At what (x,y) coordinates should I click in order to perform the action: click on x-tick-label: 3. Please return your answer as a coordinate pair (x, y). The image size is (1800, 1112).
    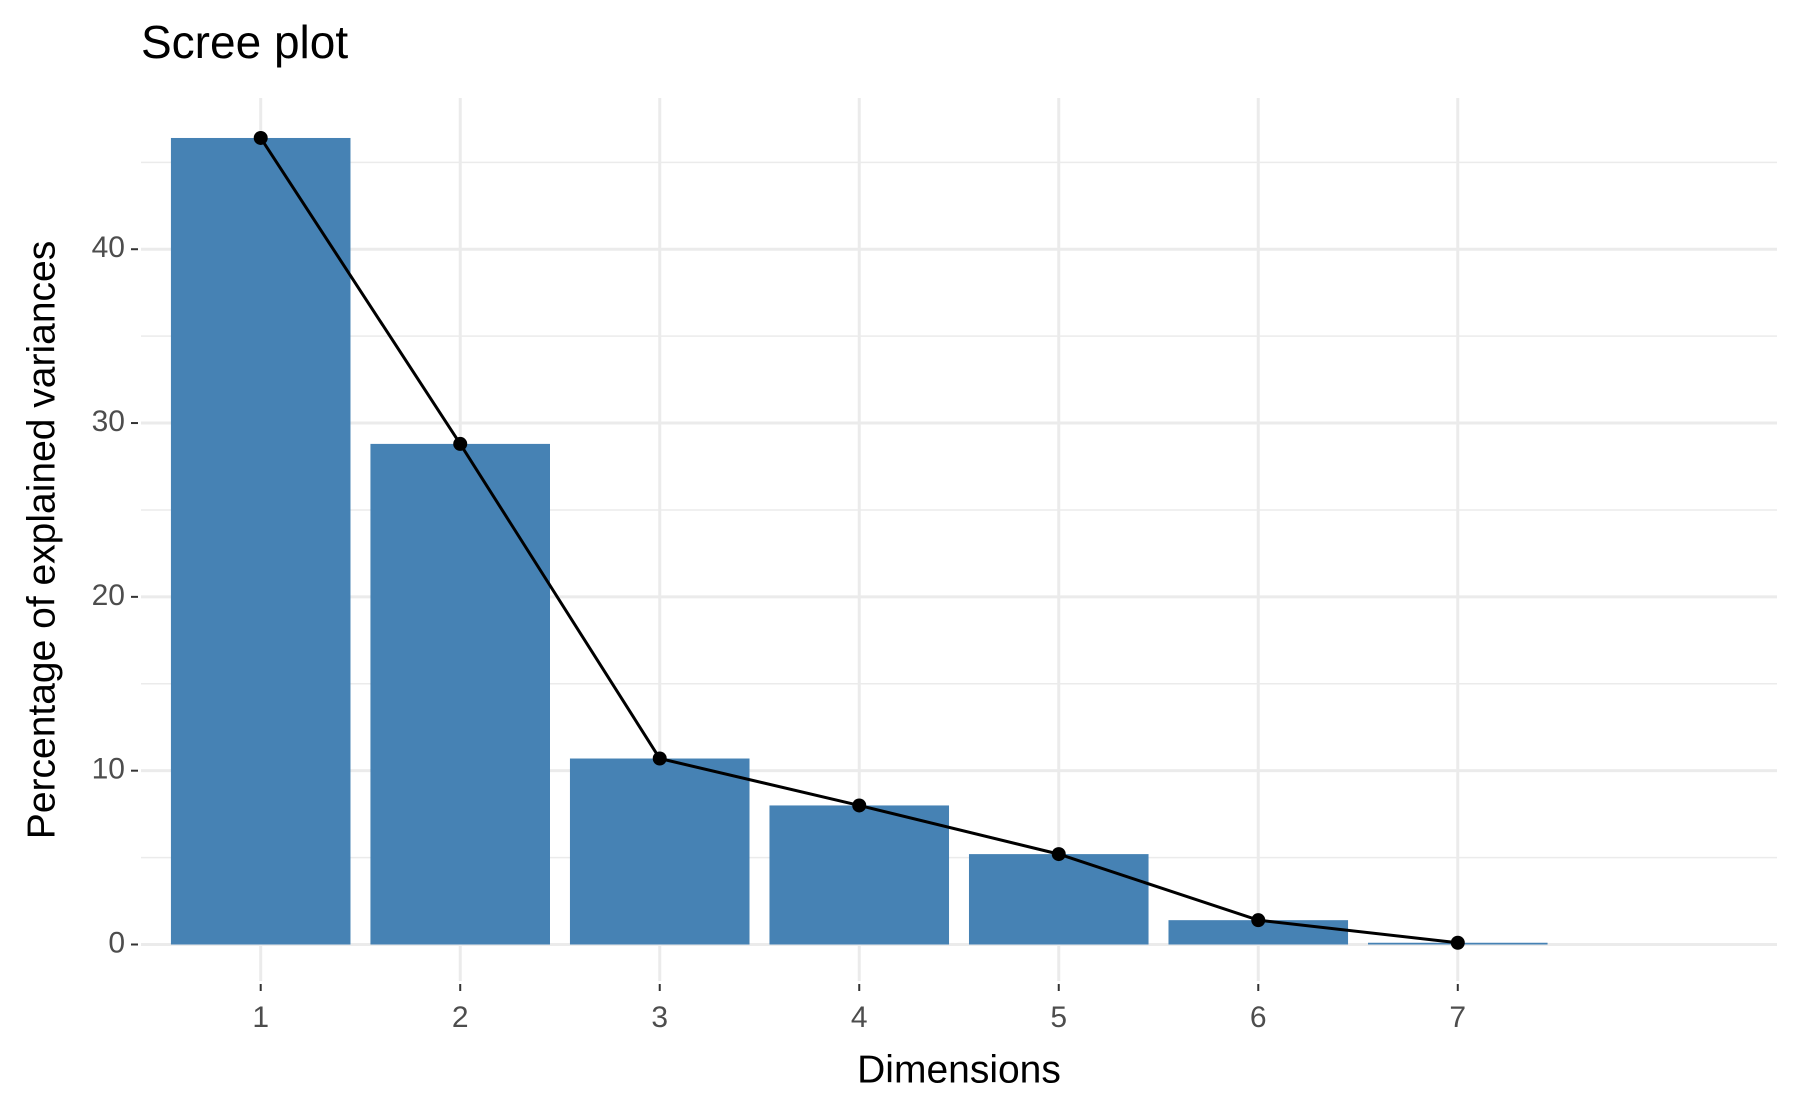
    Looking at the image, I should click on (659, 1017).